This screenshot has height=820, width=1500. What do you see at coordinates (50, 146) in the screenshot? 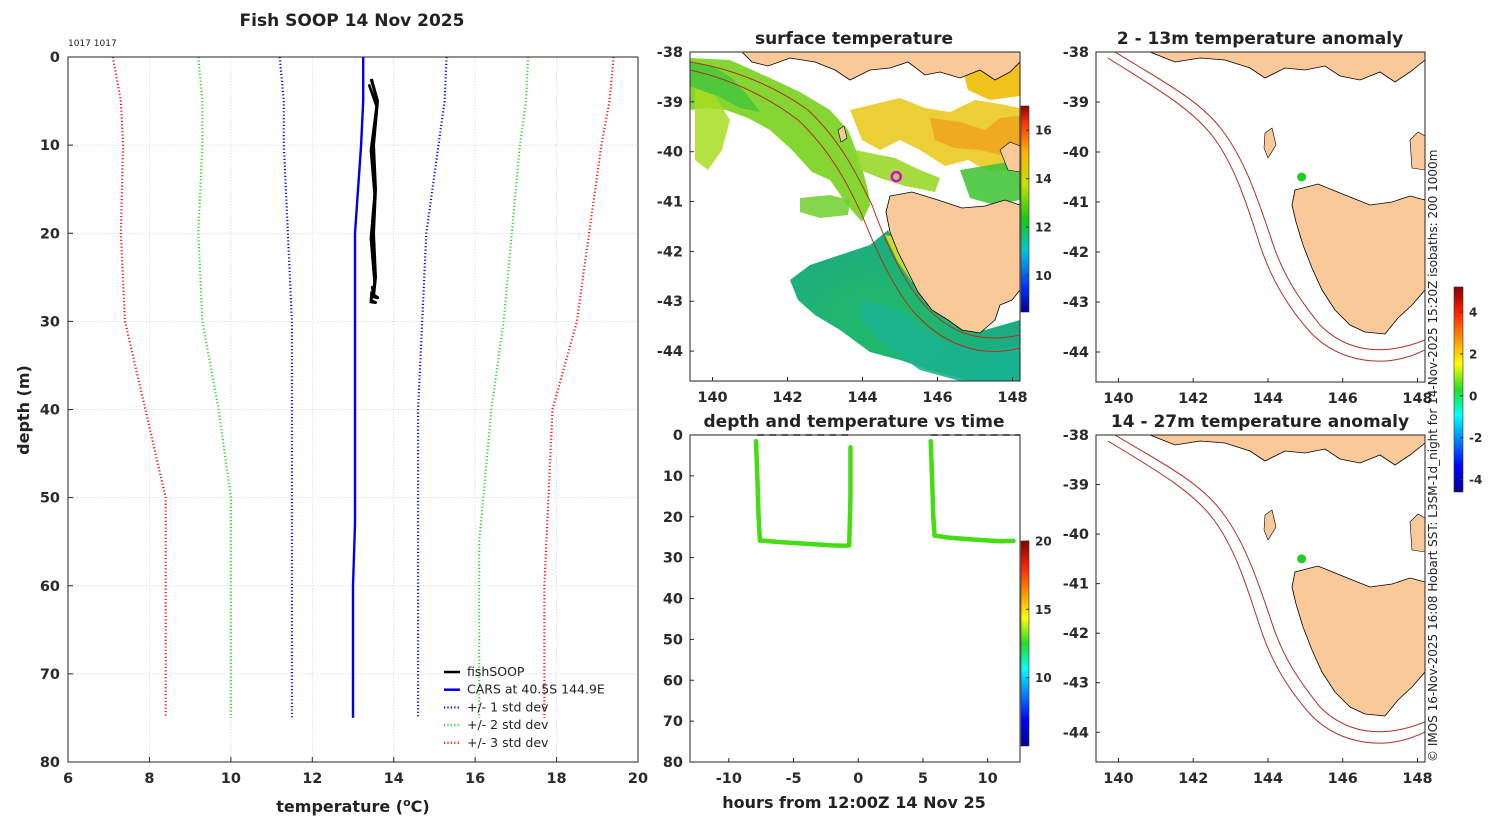
I see `profile-ytick-label: 10` at bounding box center [50, 146].